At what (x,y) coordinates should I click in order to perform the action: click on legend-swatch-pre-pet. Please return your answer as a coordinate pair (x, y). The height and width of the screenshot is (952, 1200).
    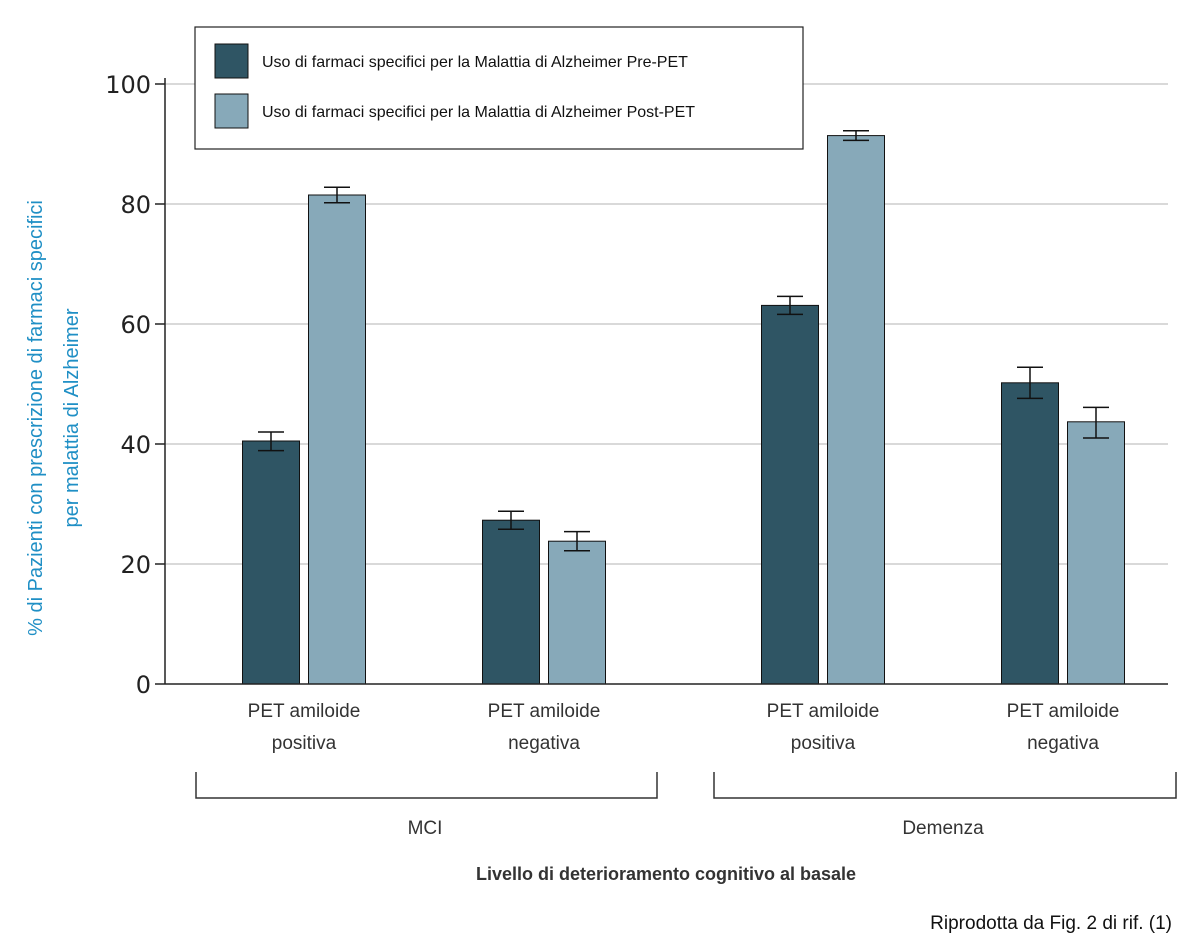
    Looking at the image, I should click on (231, 61).